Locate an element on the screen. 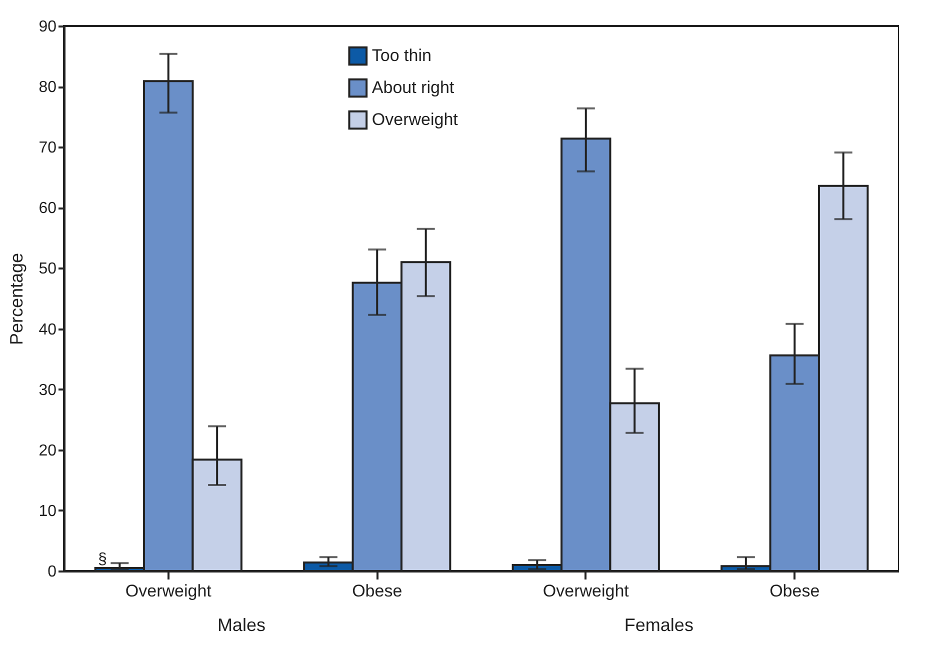  legend-label: Overweight is located at coordinates (415, 119).